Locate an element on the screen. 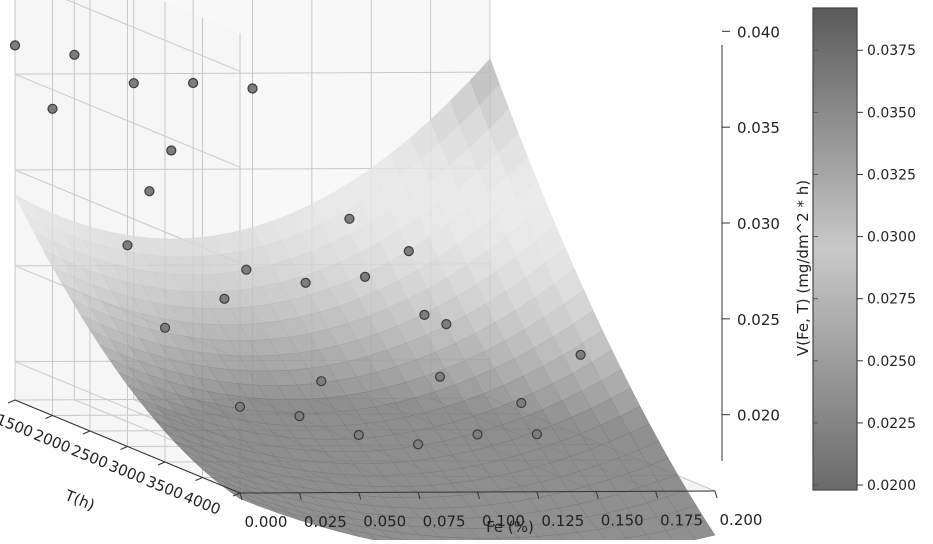  colorbar-tick-label: 0.0300 is located at coordinates (891, 238).